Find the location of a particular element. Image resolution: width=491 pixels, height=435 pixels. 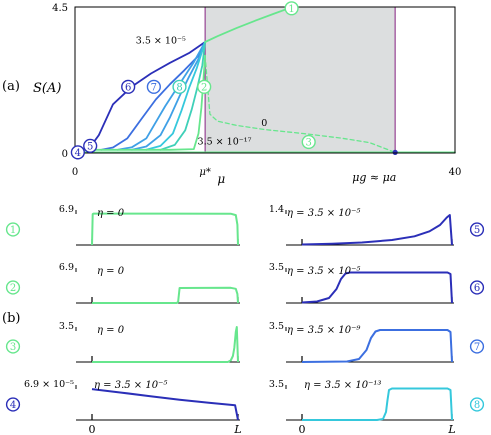

eta-label: η = 3.5 × 10⁻¹³ is located at coordinates (342, 385).